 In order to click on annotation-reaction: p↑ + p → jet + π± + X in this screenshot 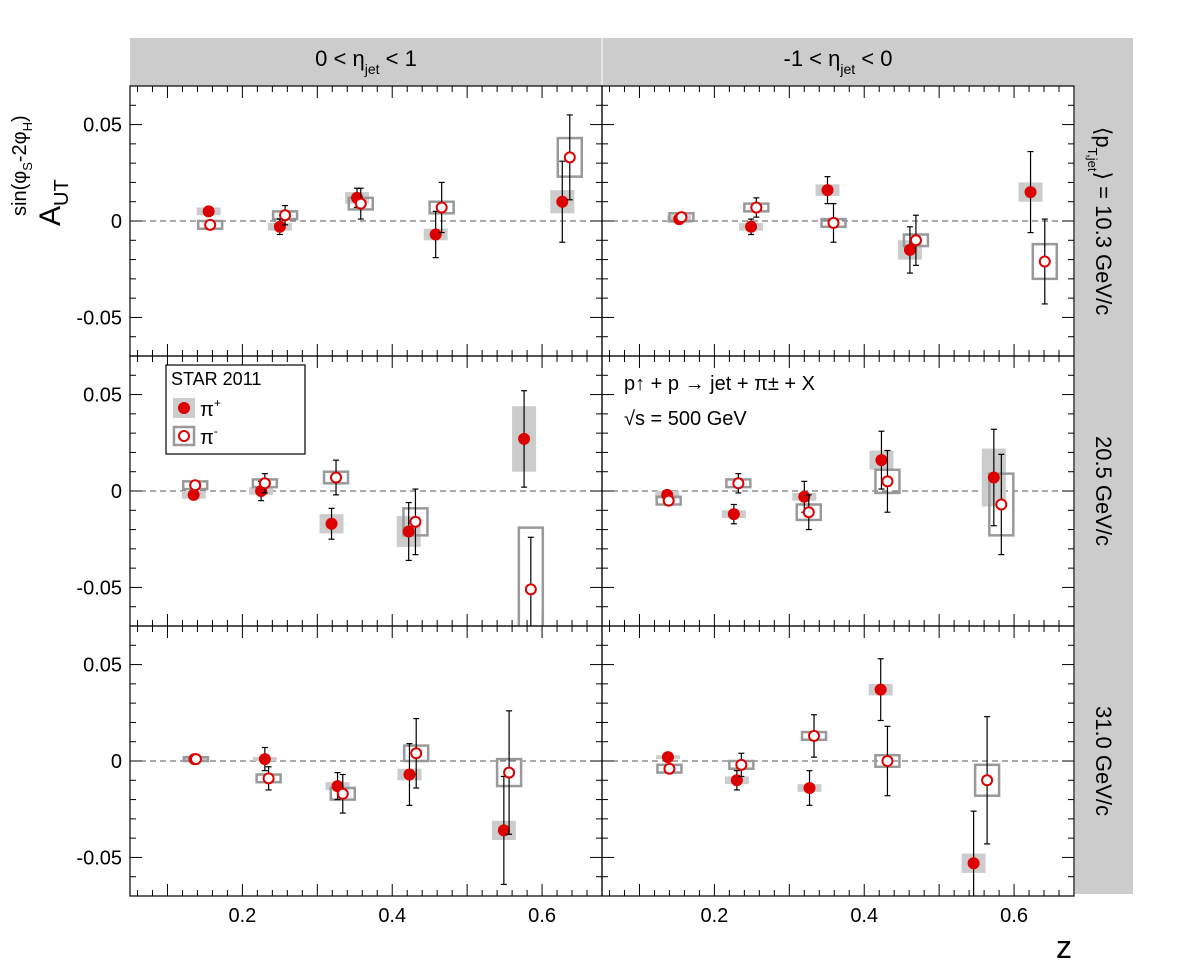, I will do `click(719, 384)`.